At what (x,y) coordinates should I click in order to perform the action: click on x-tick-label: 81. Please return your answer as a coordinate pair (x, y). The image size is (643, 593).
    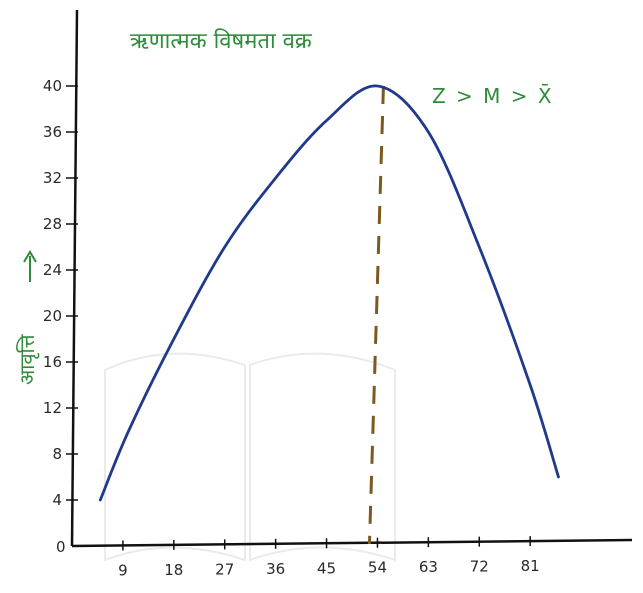
    Looking at the image, I should click on (530, 566).